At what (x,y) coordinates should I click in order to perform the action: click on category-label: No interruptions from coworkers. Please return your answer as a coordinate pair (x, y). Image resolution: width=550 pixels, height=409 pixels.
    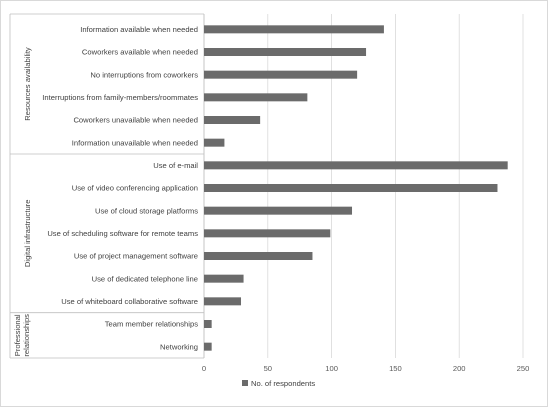
    Looking at the image, I should click on (144, 74).